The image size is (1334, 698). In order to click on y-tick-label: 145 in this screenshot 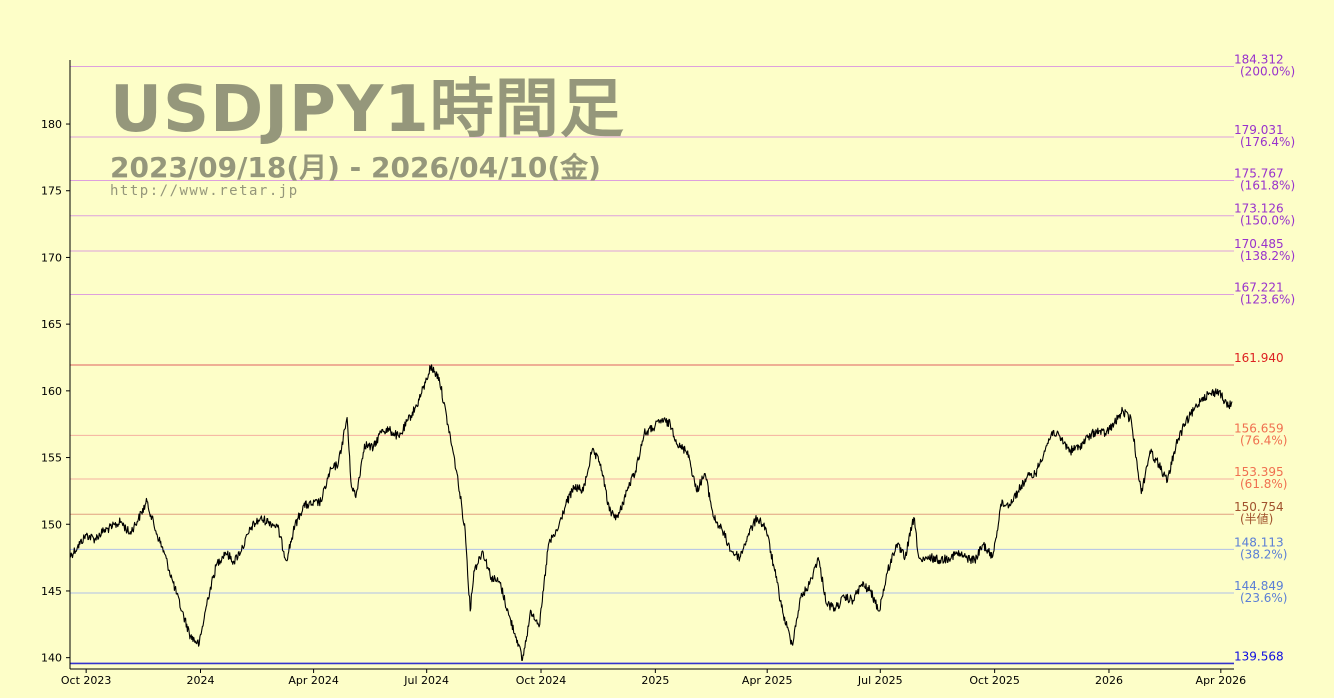, I will do `click(51, 591)`.